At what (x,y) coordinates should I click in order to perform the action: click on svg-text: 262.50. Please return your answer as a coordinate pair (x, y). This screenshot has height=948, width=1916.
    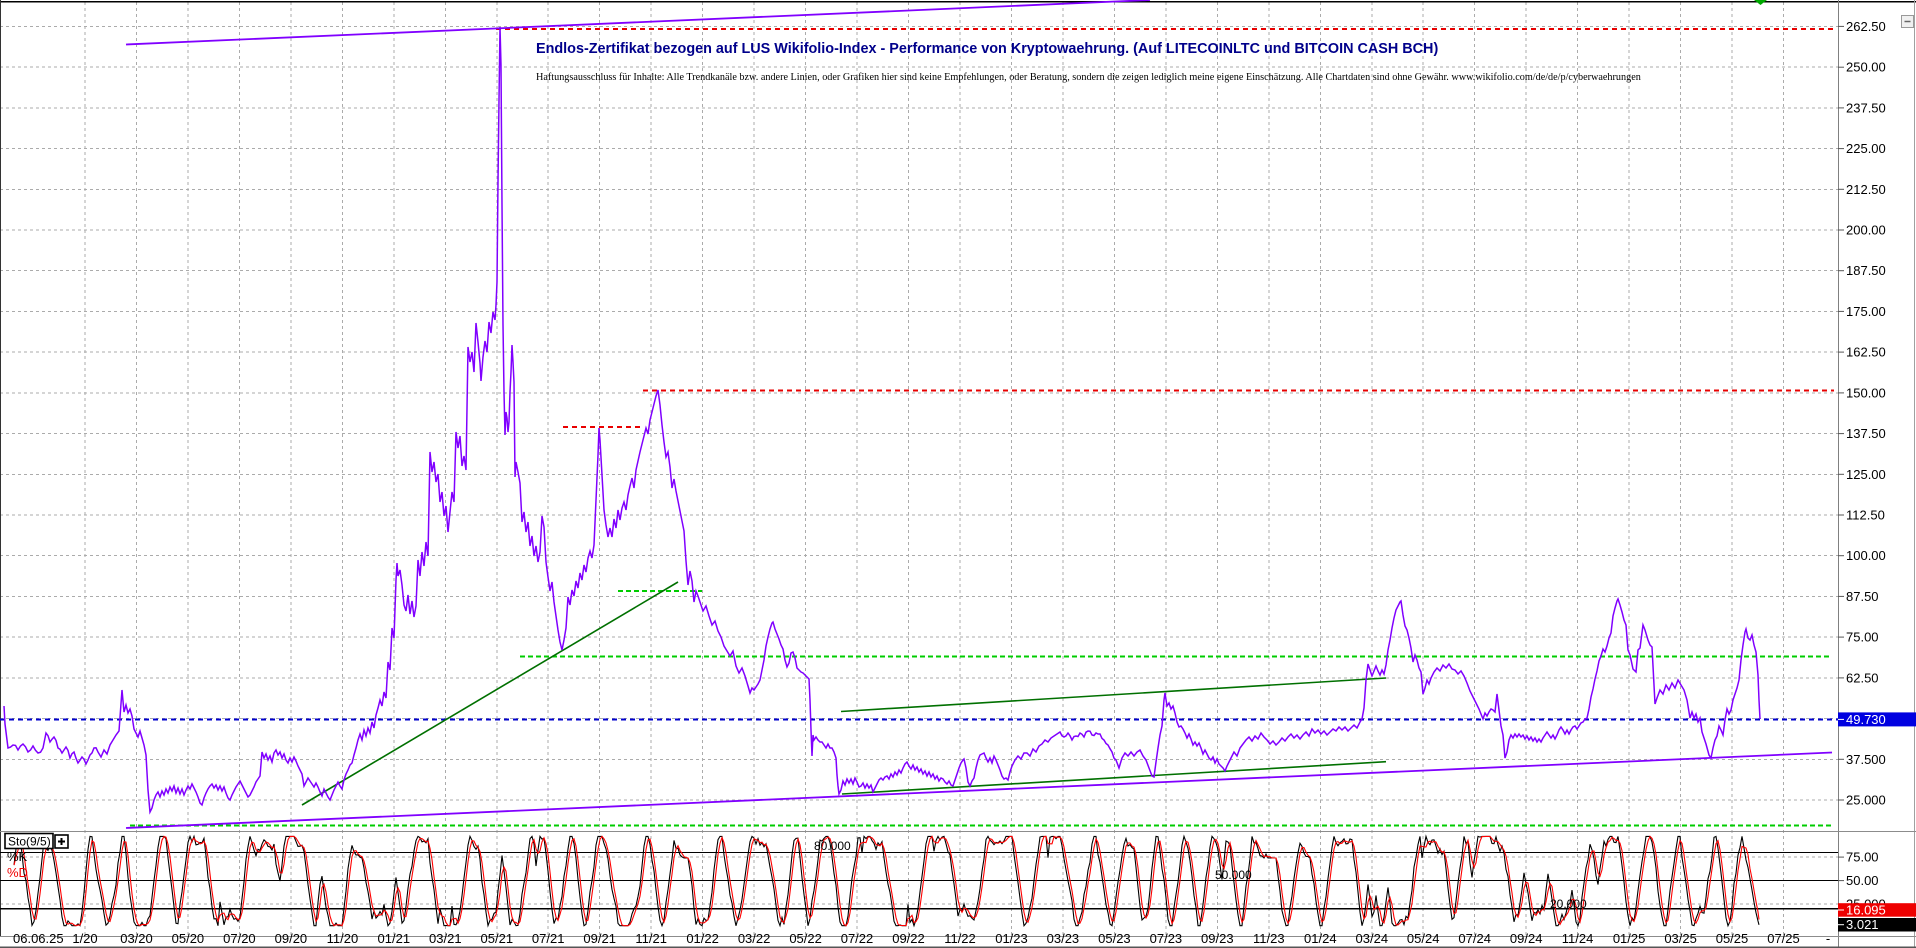
    Looking at the image, I should click on (1866, 26).